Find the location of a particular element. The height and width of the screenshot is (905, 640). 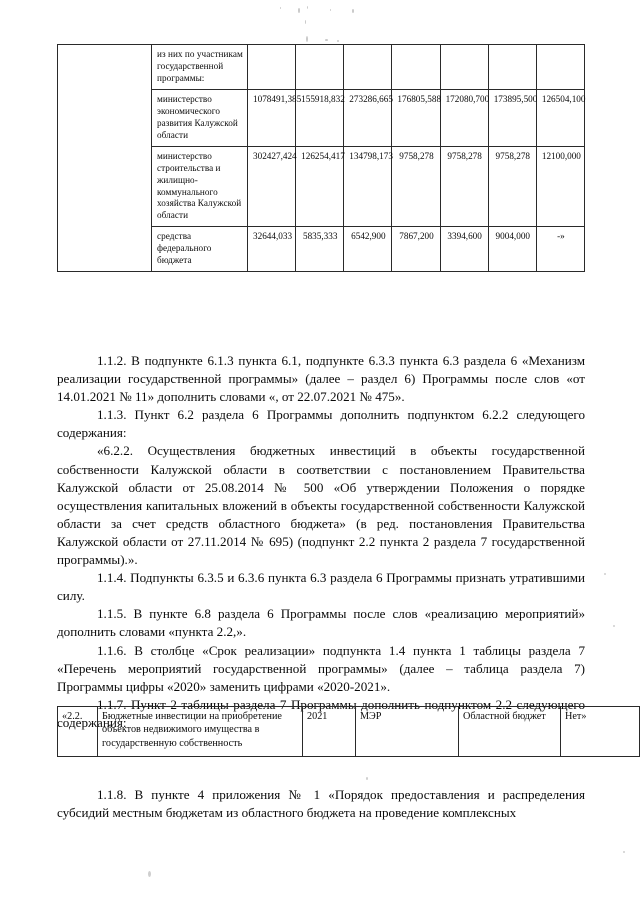

budget-cell: 5835,333 is located at coordinates (320, 249).